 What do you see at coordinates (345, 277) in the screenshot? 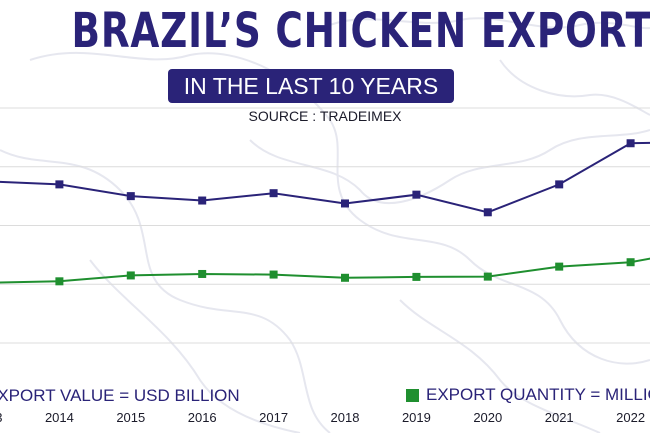
I see `point-export-quantity-2018` at bounding box center [345, 277].